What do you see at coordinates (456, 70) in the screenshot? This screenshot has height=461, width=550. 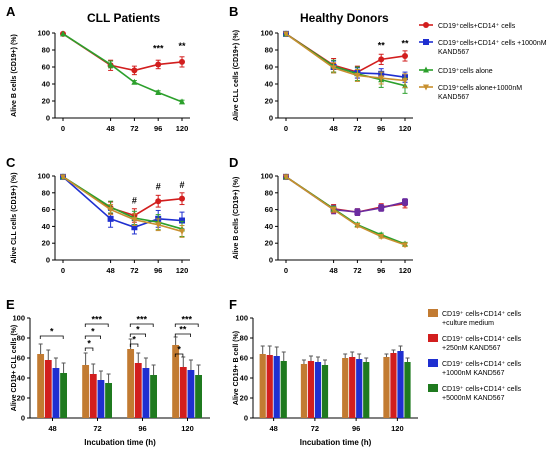 I see `legend-top-item-2: CD19⁺cells alone` at bounding box center [456, 70].